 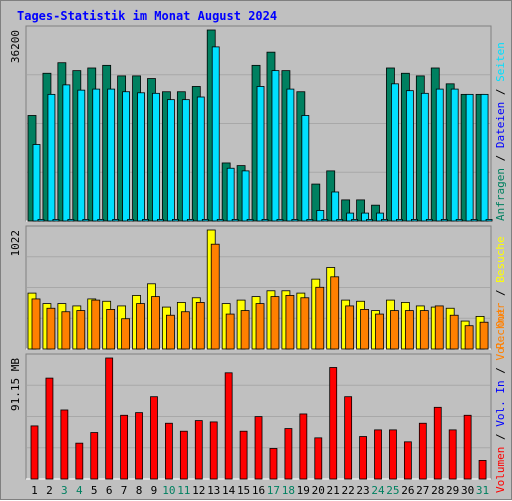 What do you see at coordinates (437, 490) in the screenshot?
I see `x-tick-label-28: 28` at bounding box center [437, 490].